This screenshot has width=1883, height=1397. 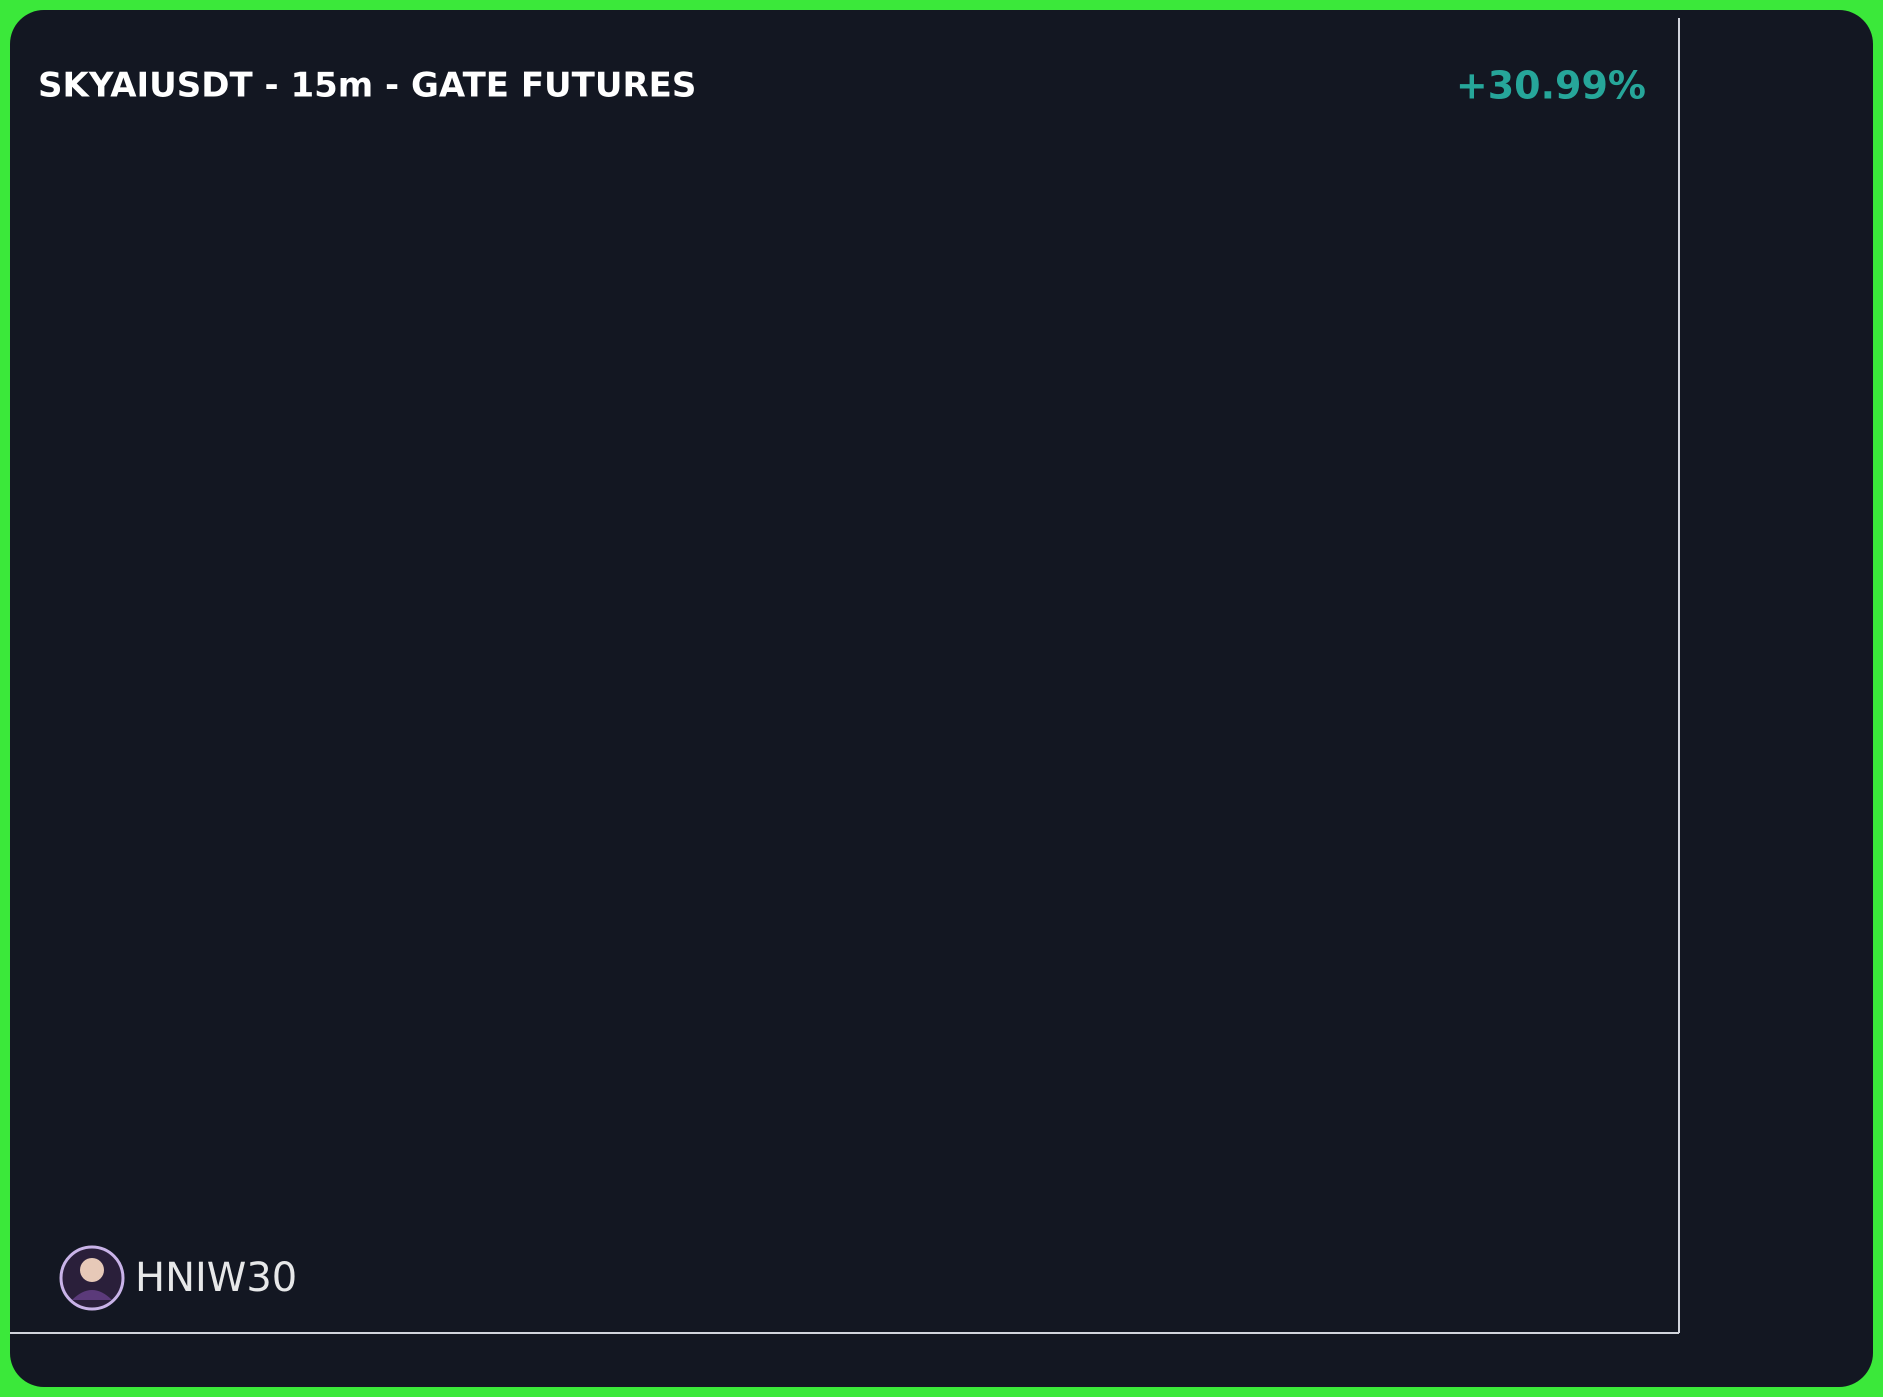 What do you see at coordinates (367, 86) in the screenshot?
I see `chart-title: SKYAIUSDT - 15m - GATE FUTURES` at bounding box center [367, 86].